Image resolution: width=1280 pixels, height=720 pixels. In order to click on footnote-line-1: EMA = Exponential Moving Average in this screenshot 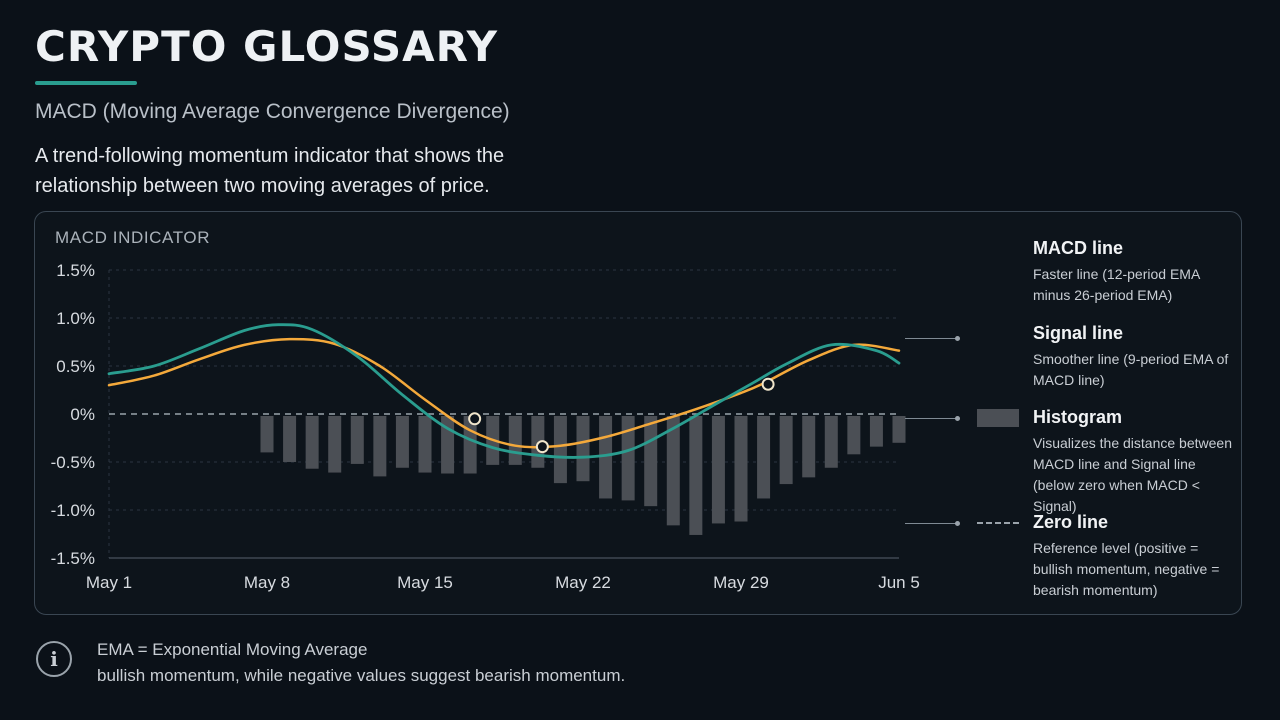, I will do `click(232, 649)`.